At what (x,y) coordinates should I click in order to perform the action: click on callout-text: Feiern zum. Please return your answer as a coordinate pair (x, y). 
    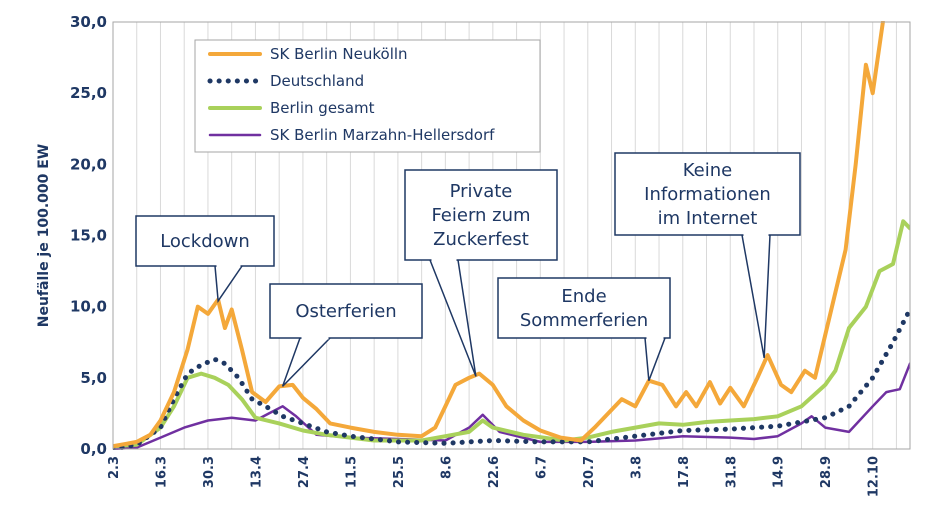
    Looking at the image, I should click on (480, 215).